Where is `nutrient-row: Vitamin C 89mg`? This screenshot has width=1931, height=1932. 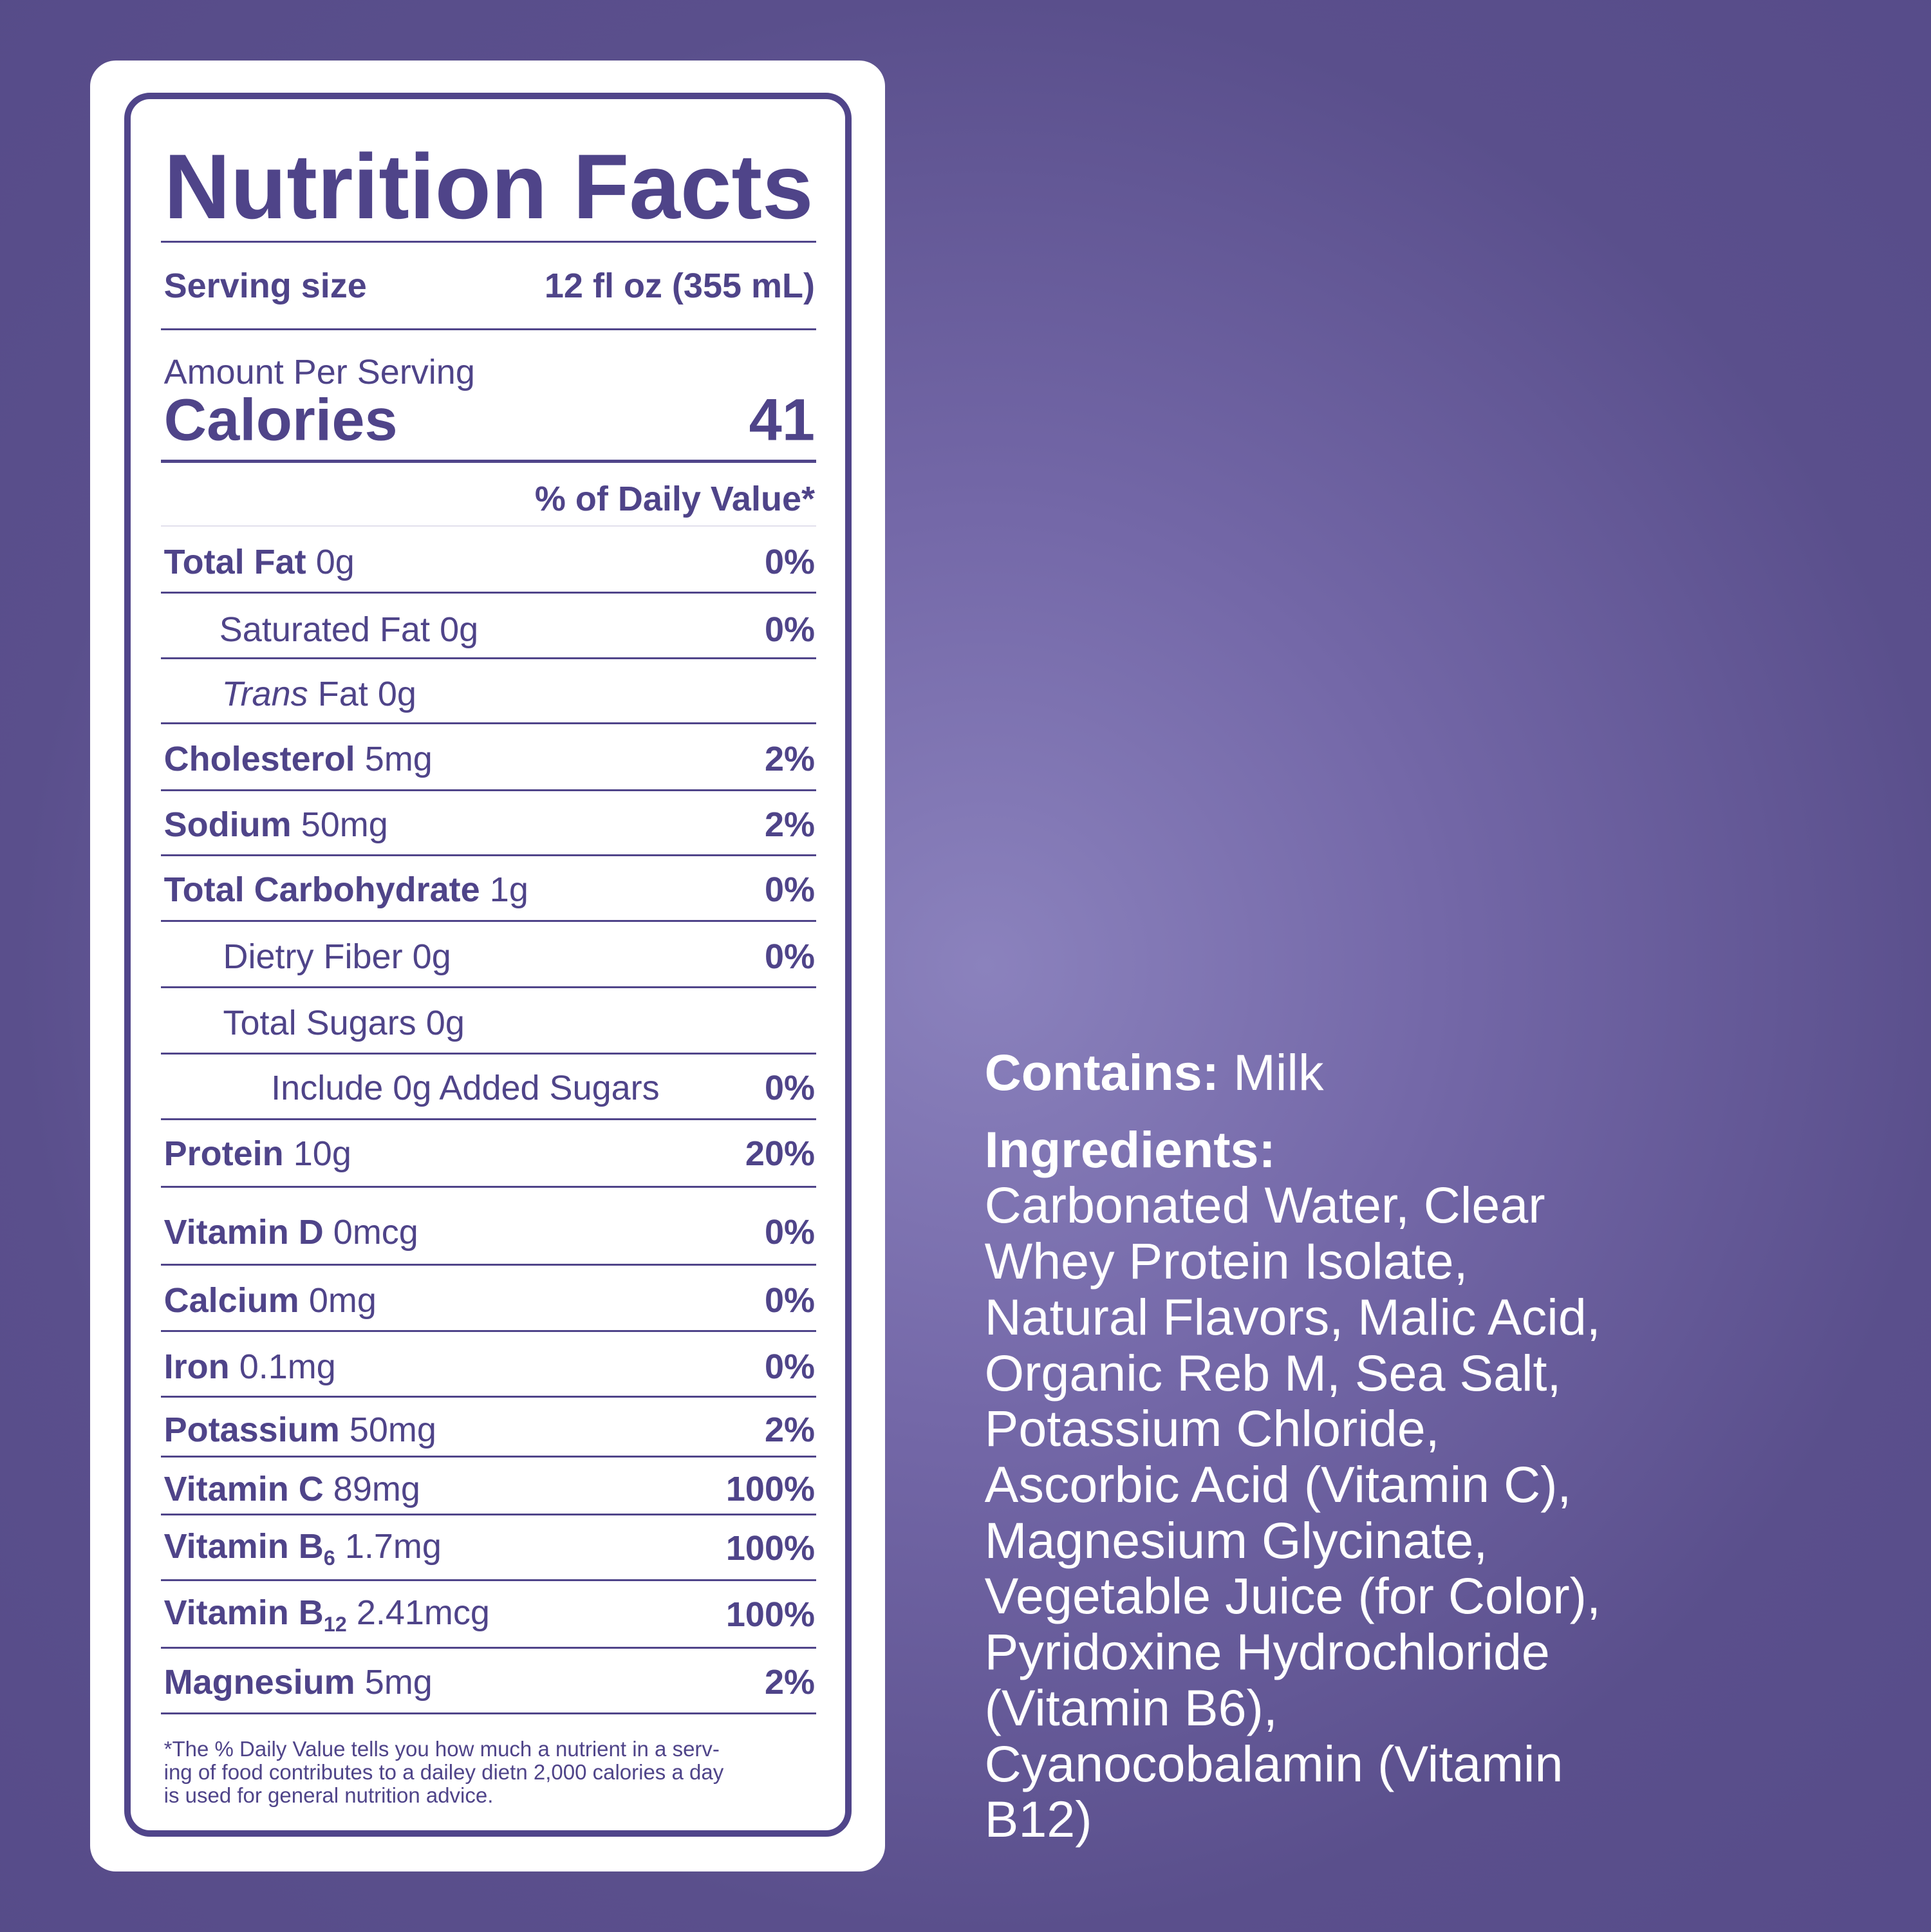 nutrient-row: Vitamin C 89mg is located at coordinates (292, 1489).